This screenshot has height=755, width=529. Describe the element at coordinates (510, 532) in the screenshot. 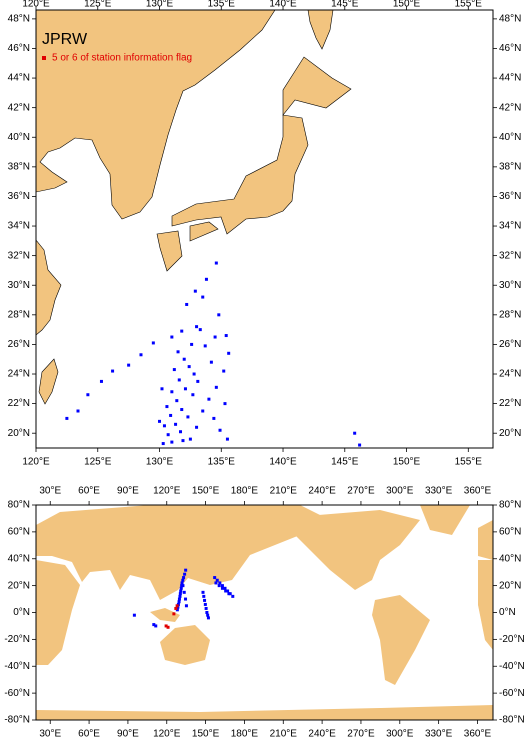

I see `y-tick-label: 60°N` at that location.